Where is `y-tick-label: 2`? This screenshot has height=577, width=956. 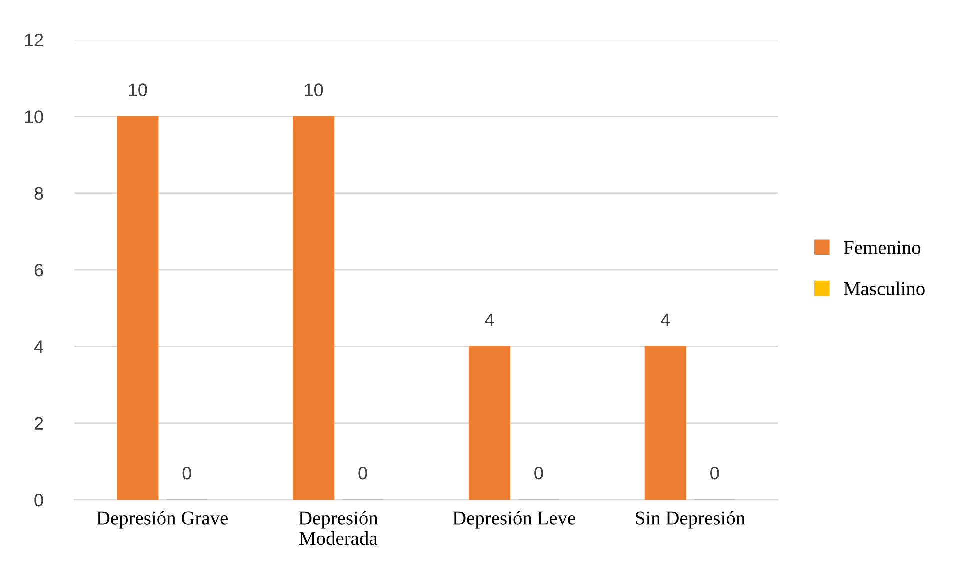
y-tick-label: 2 is located at coordinates (39, 423).